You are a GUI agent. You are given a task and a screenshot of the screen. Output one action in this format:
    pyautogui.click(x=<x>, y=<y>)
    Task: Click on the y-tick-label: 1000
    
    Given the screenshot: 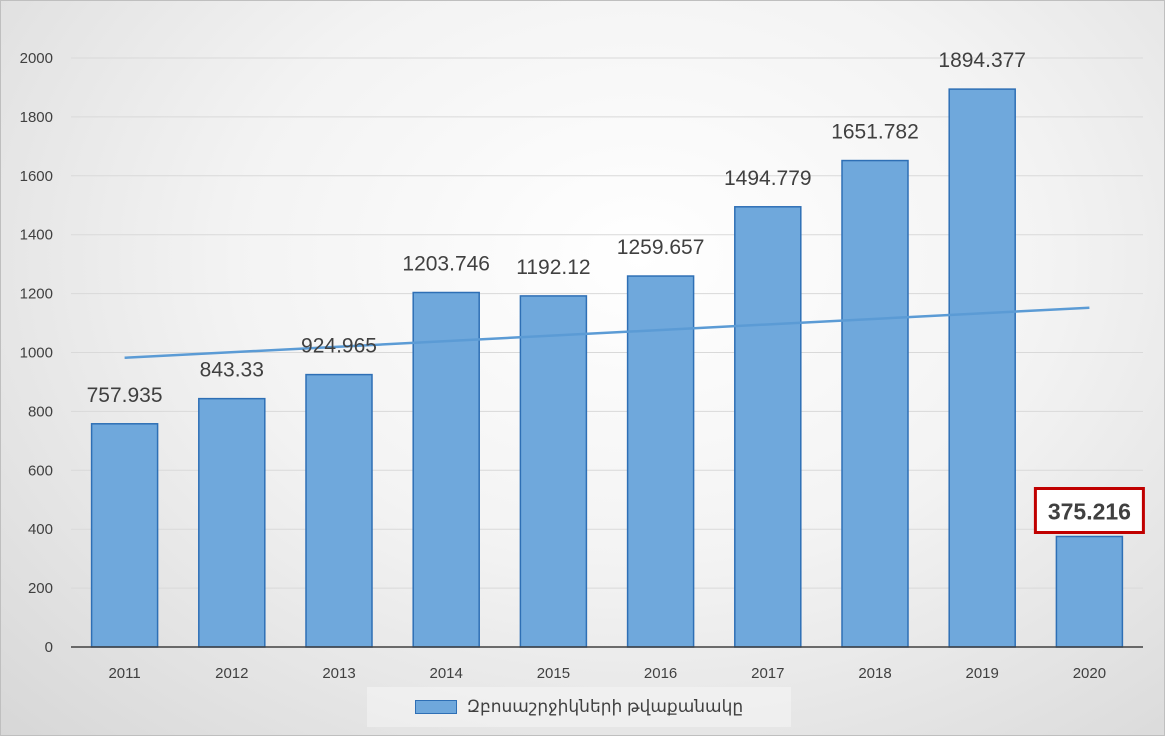 What is the action you would take?
    pyautogui.click(x=36, y=353)
    